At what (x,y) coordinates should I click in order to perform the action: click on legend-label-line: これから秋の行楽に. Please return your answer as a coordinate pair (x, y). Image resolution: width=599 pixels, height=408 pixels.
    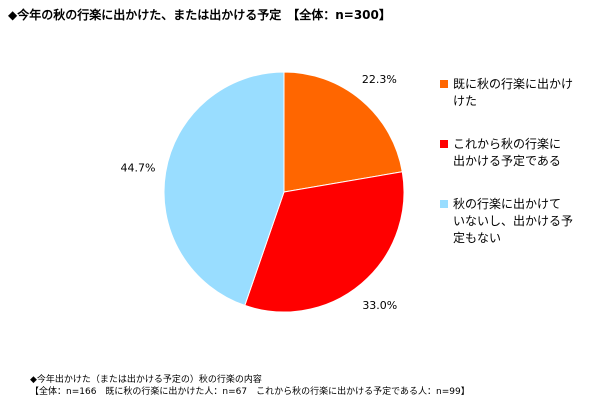
    Looking at the image, I should click on (507, 144).